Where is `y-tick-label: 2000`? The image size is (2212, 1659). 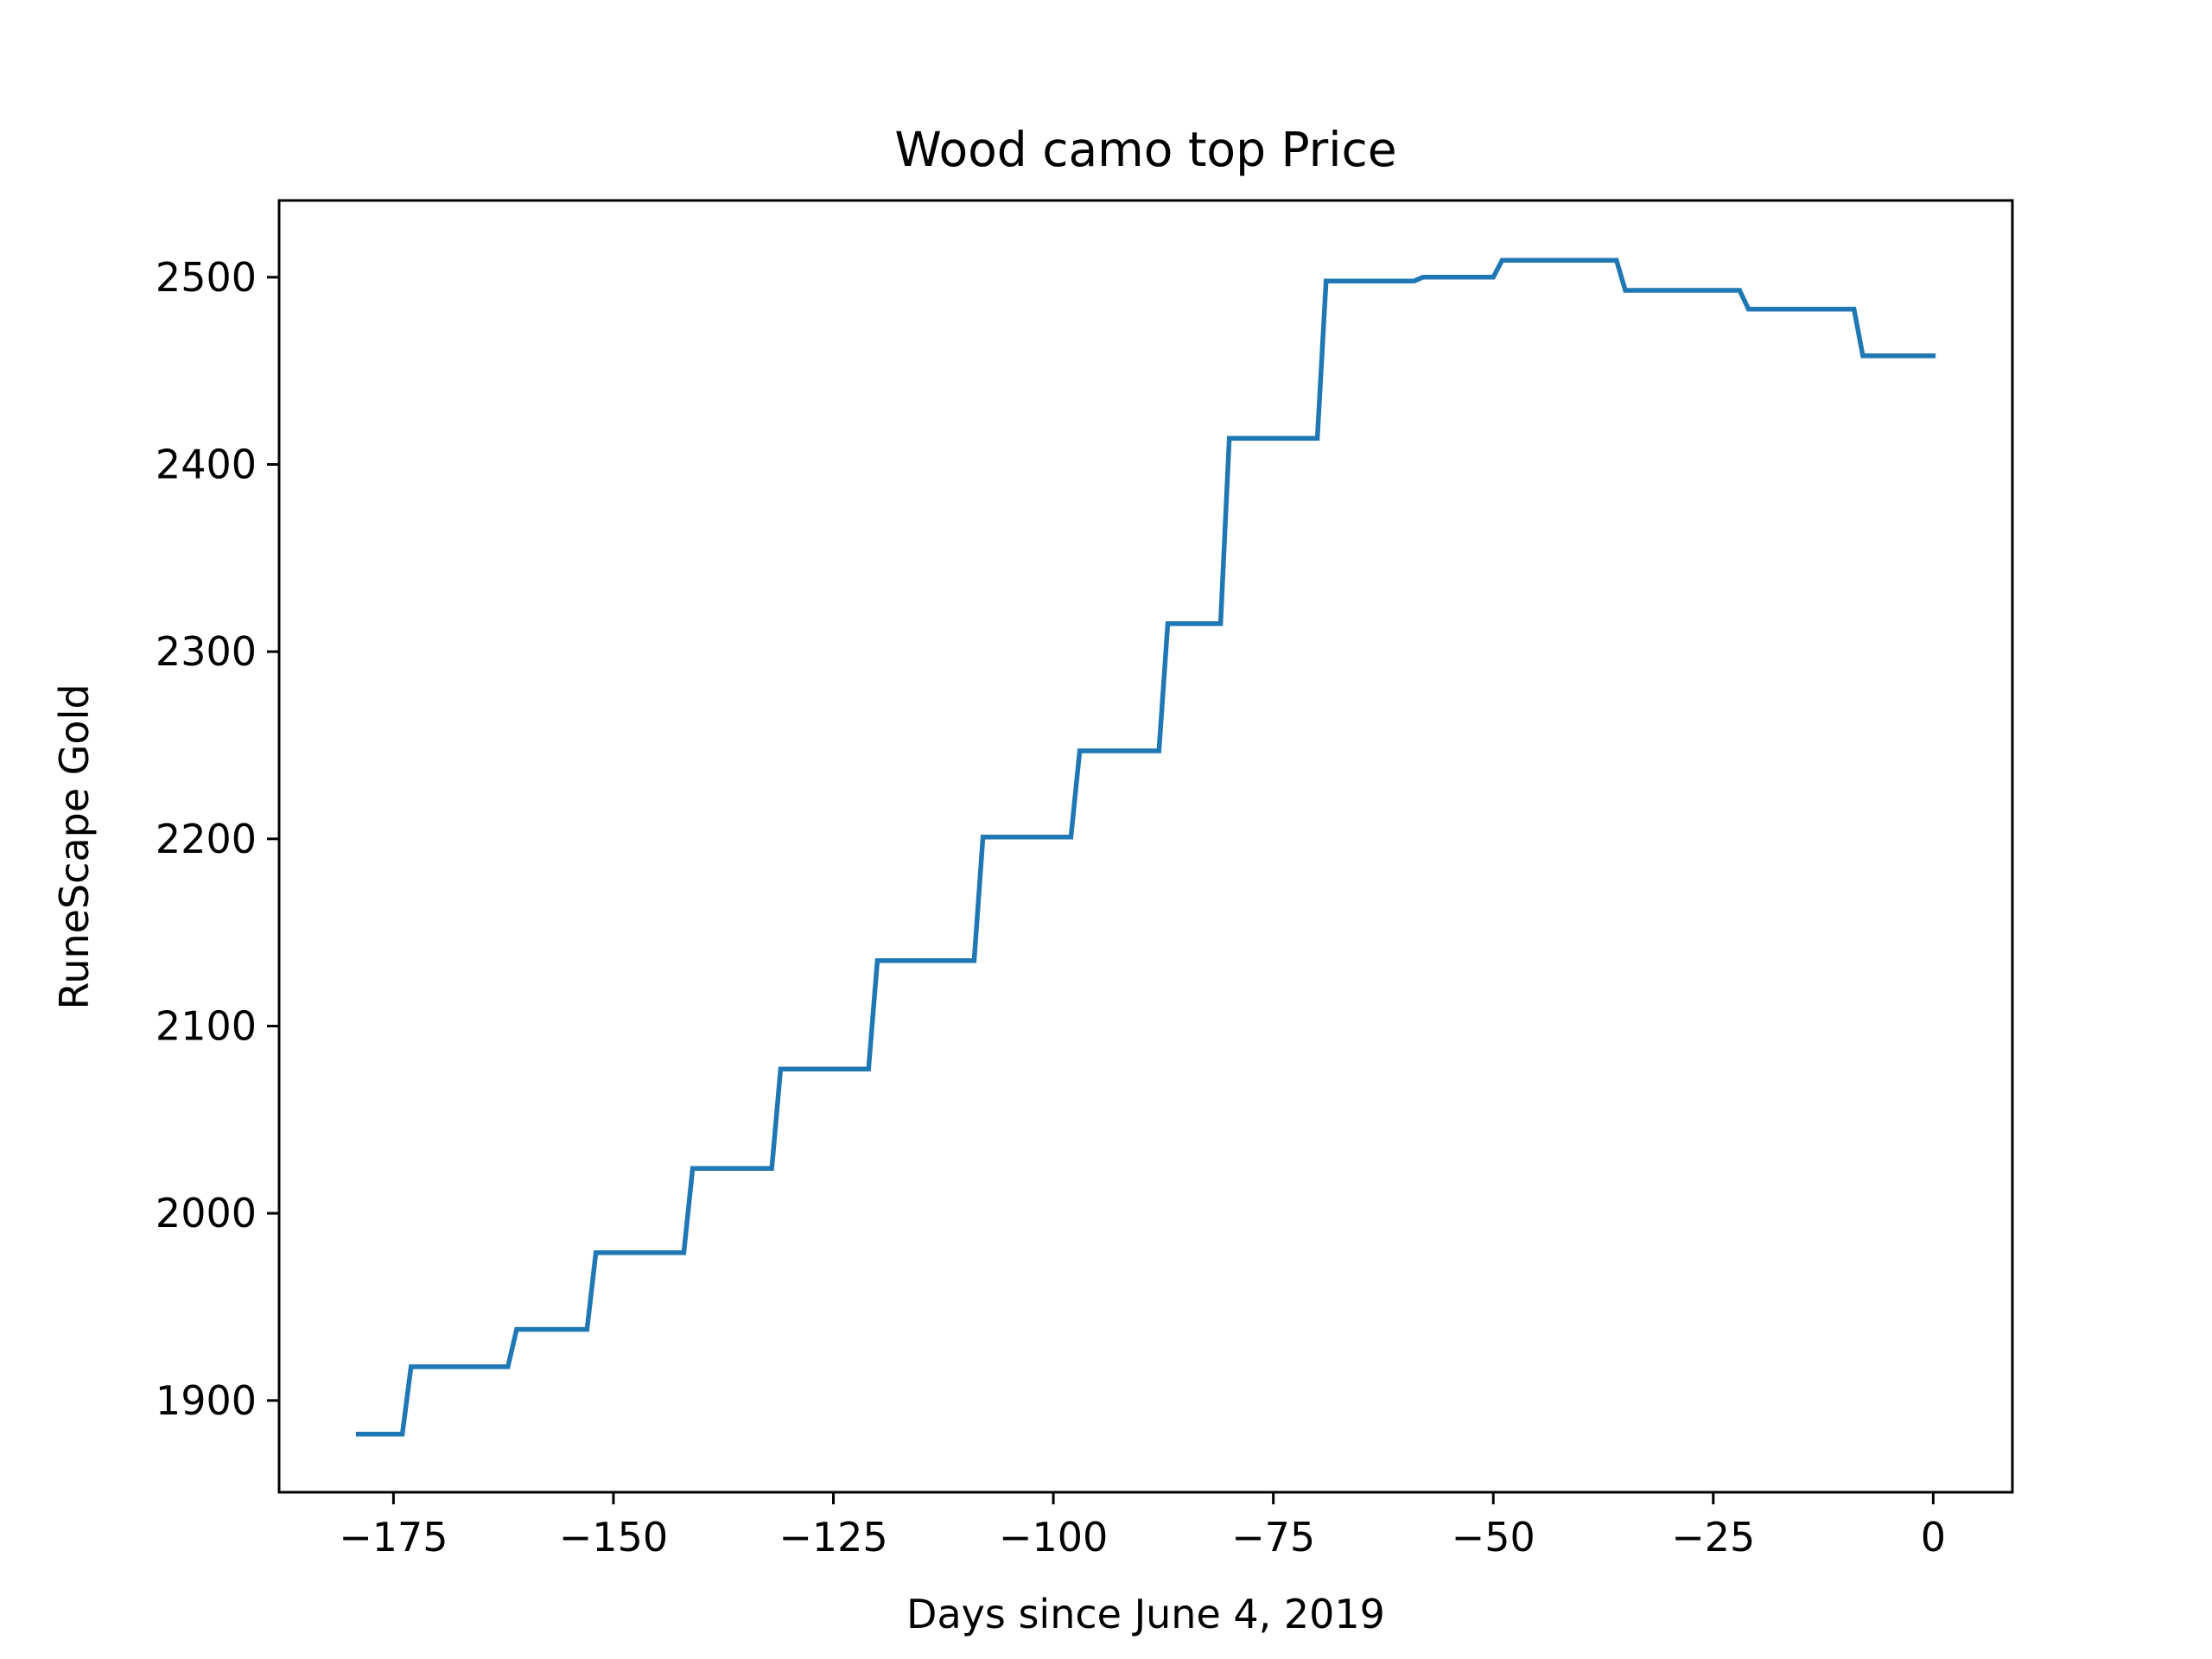 y-tick-label: 2000 is located at coordinates (206, 1213).